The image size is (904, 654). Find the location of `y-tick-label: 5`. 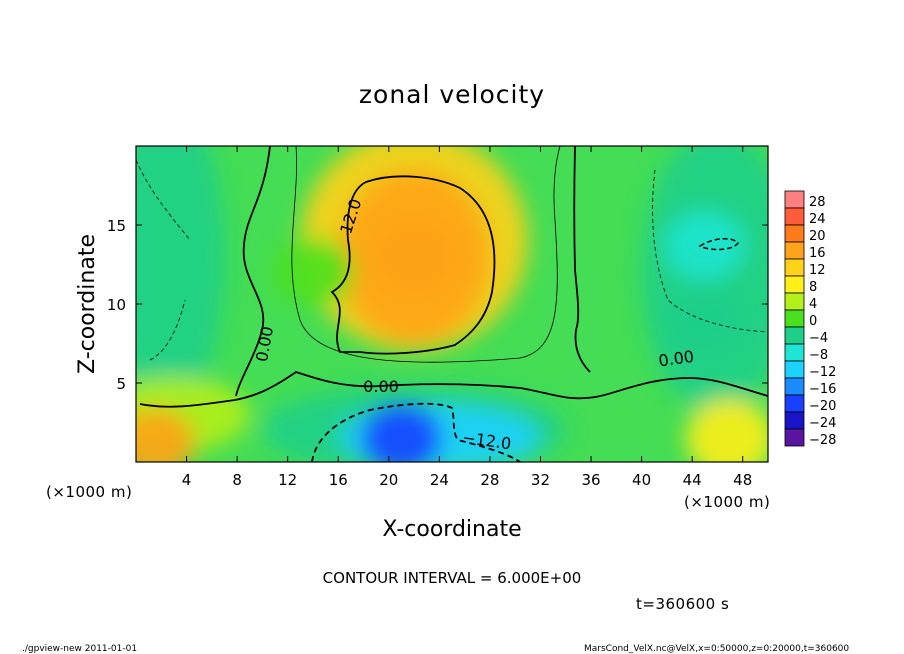

y-tick-label: 5 is located at coordinates (121, 384).